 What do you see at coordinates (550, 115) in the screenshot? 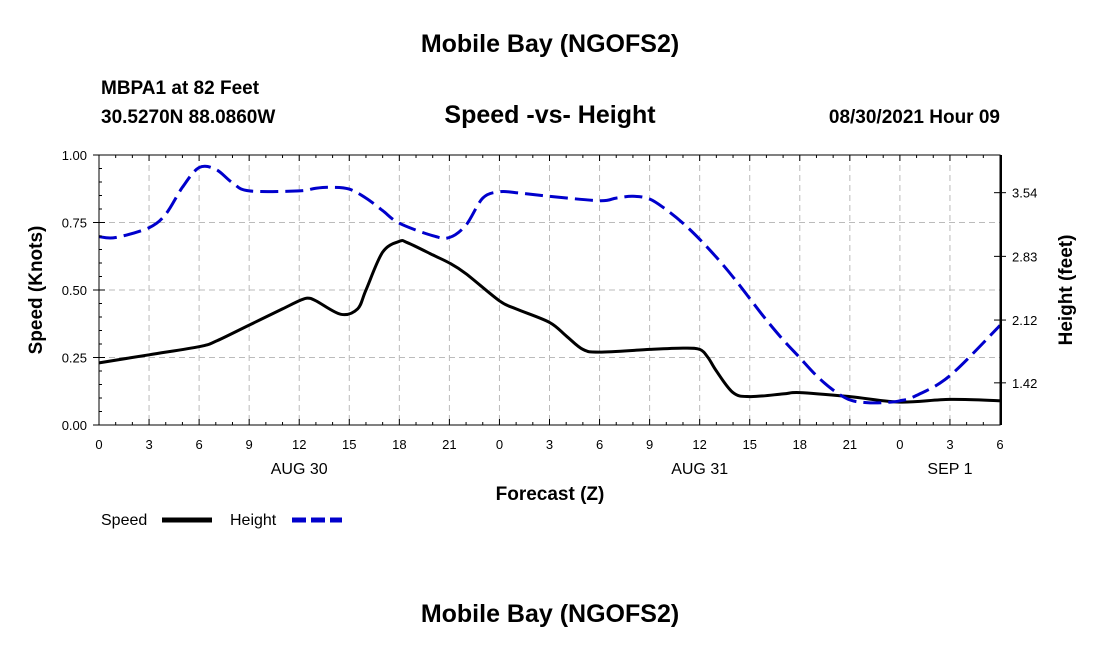
I see `chart-title: Speed -vs- Height` at bounding box center [550, 115].